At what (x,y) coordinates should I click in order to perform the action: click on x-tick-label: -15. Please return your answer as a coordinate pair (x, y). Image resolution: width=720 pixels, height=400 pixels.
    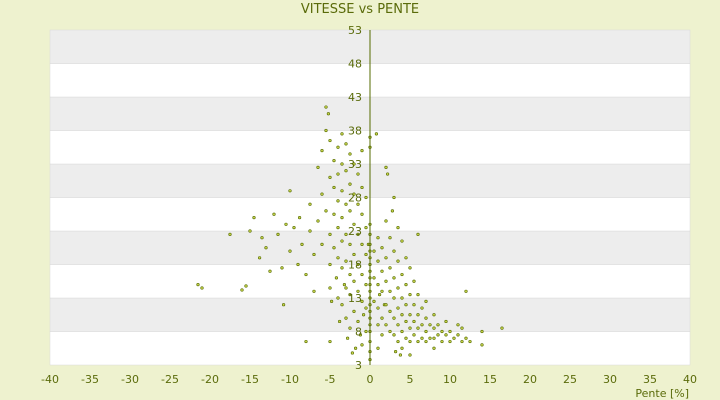
    Looking at the image, I should click on (250, 379).